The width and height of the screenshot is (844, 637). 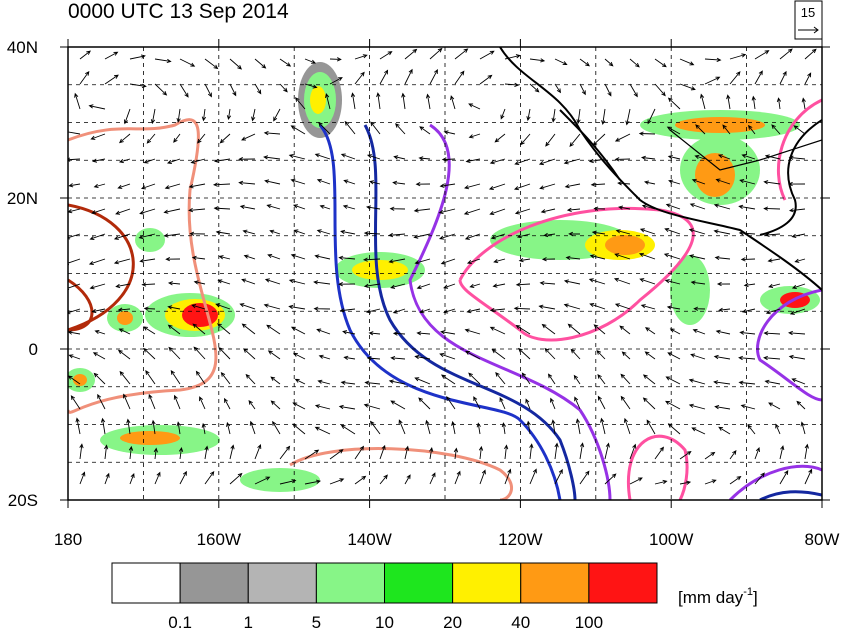 I want to click on coastline, so click(x=660, y=169).